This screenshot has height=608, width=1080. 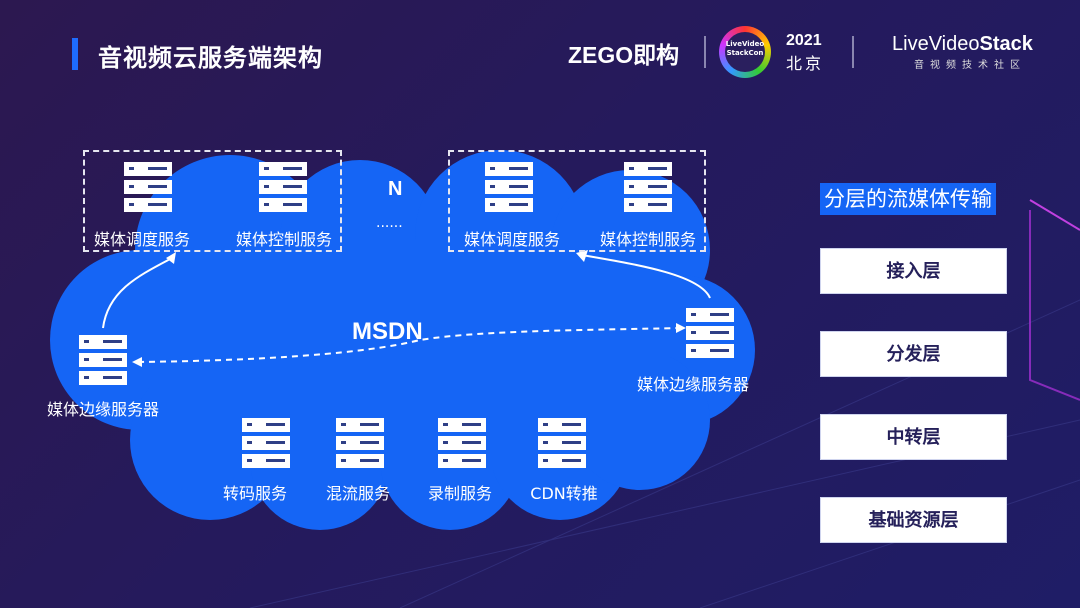 I want to click on service-group-right, so click(x=577, y=201).